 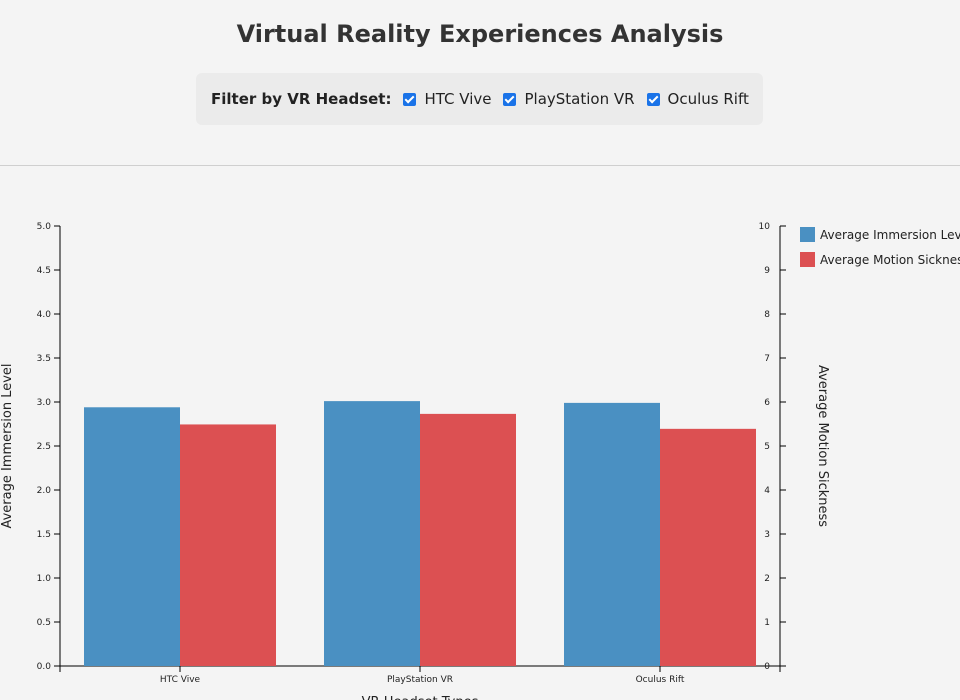 I want to click on legend-label: Average Immersion Level, so click(x=890, y=235).